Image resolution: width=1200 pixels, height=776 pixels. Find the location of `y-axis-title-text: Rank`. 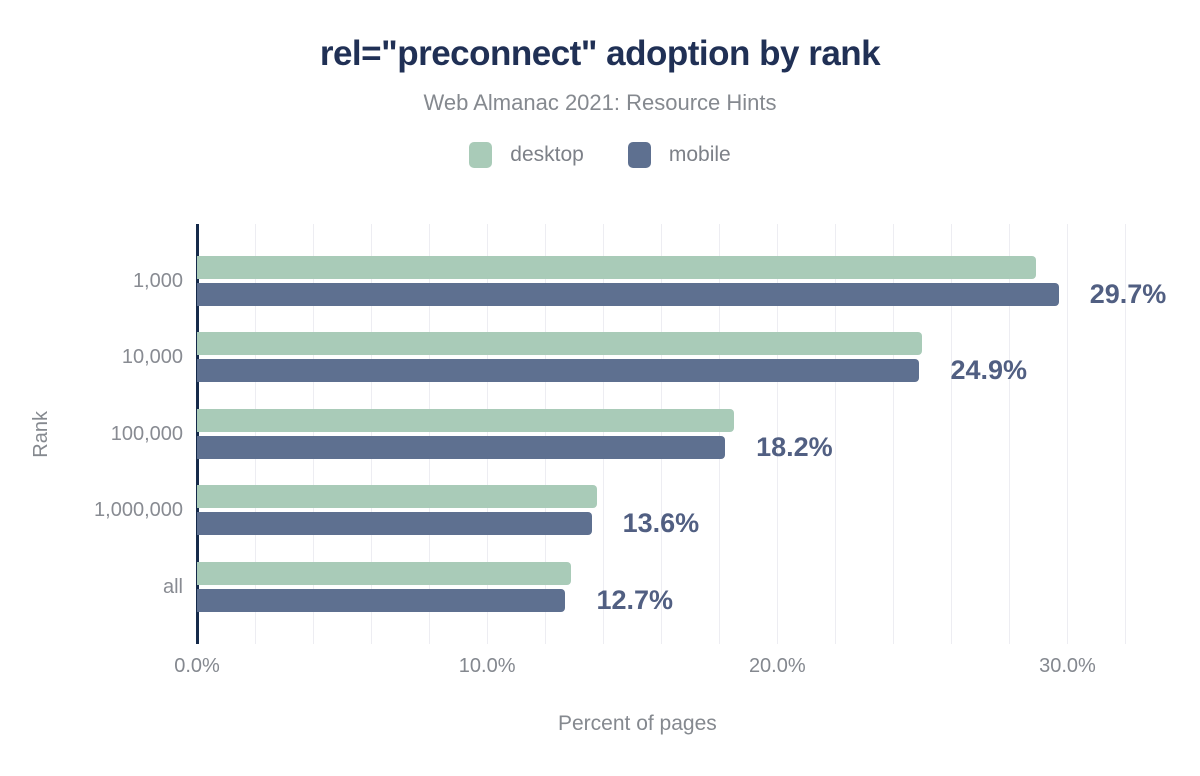

y-axis-title-text: Rank is located at coordinates (41, 434).